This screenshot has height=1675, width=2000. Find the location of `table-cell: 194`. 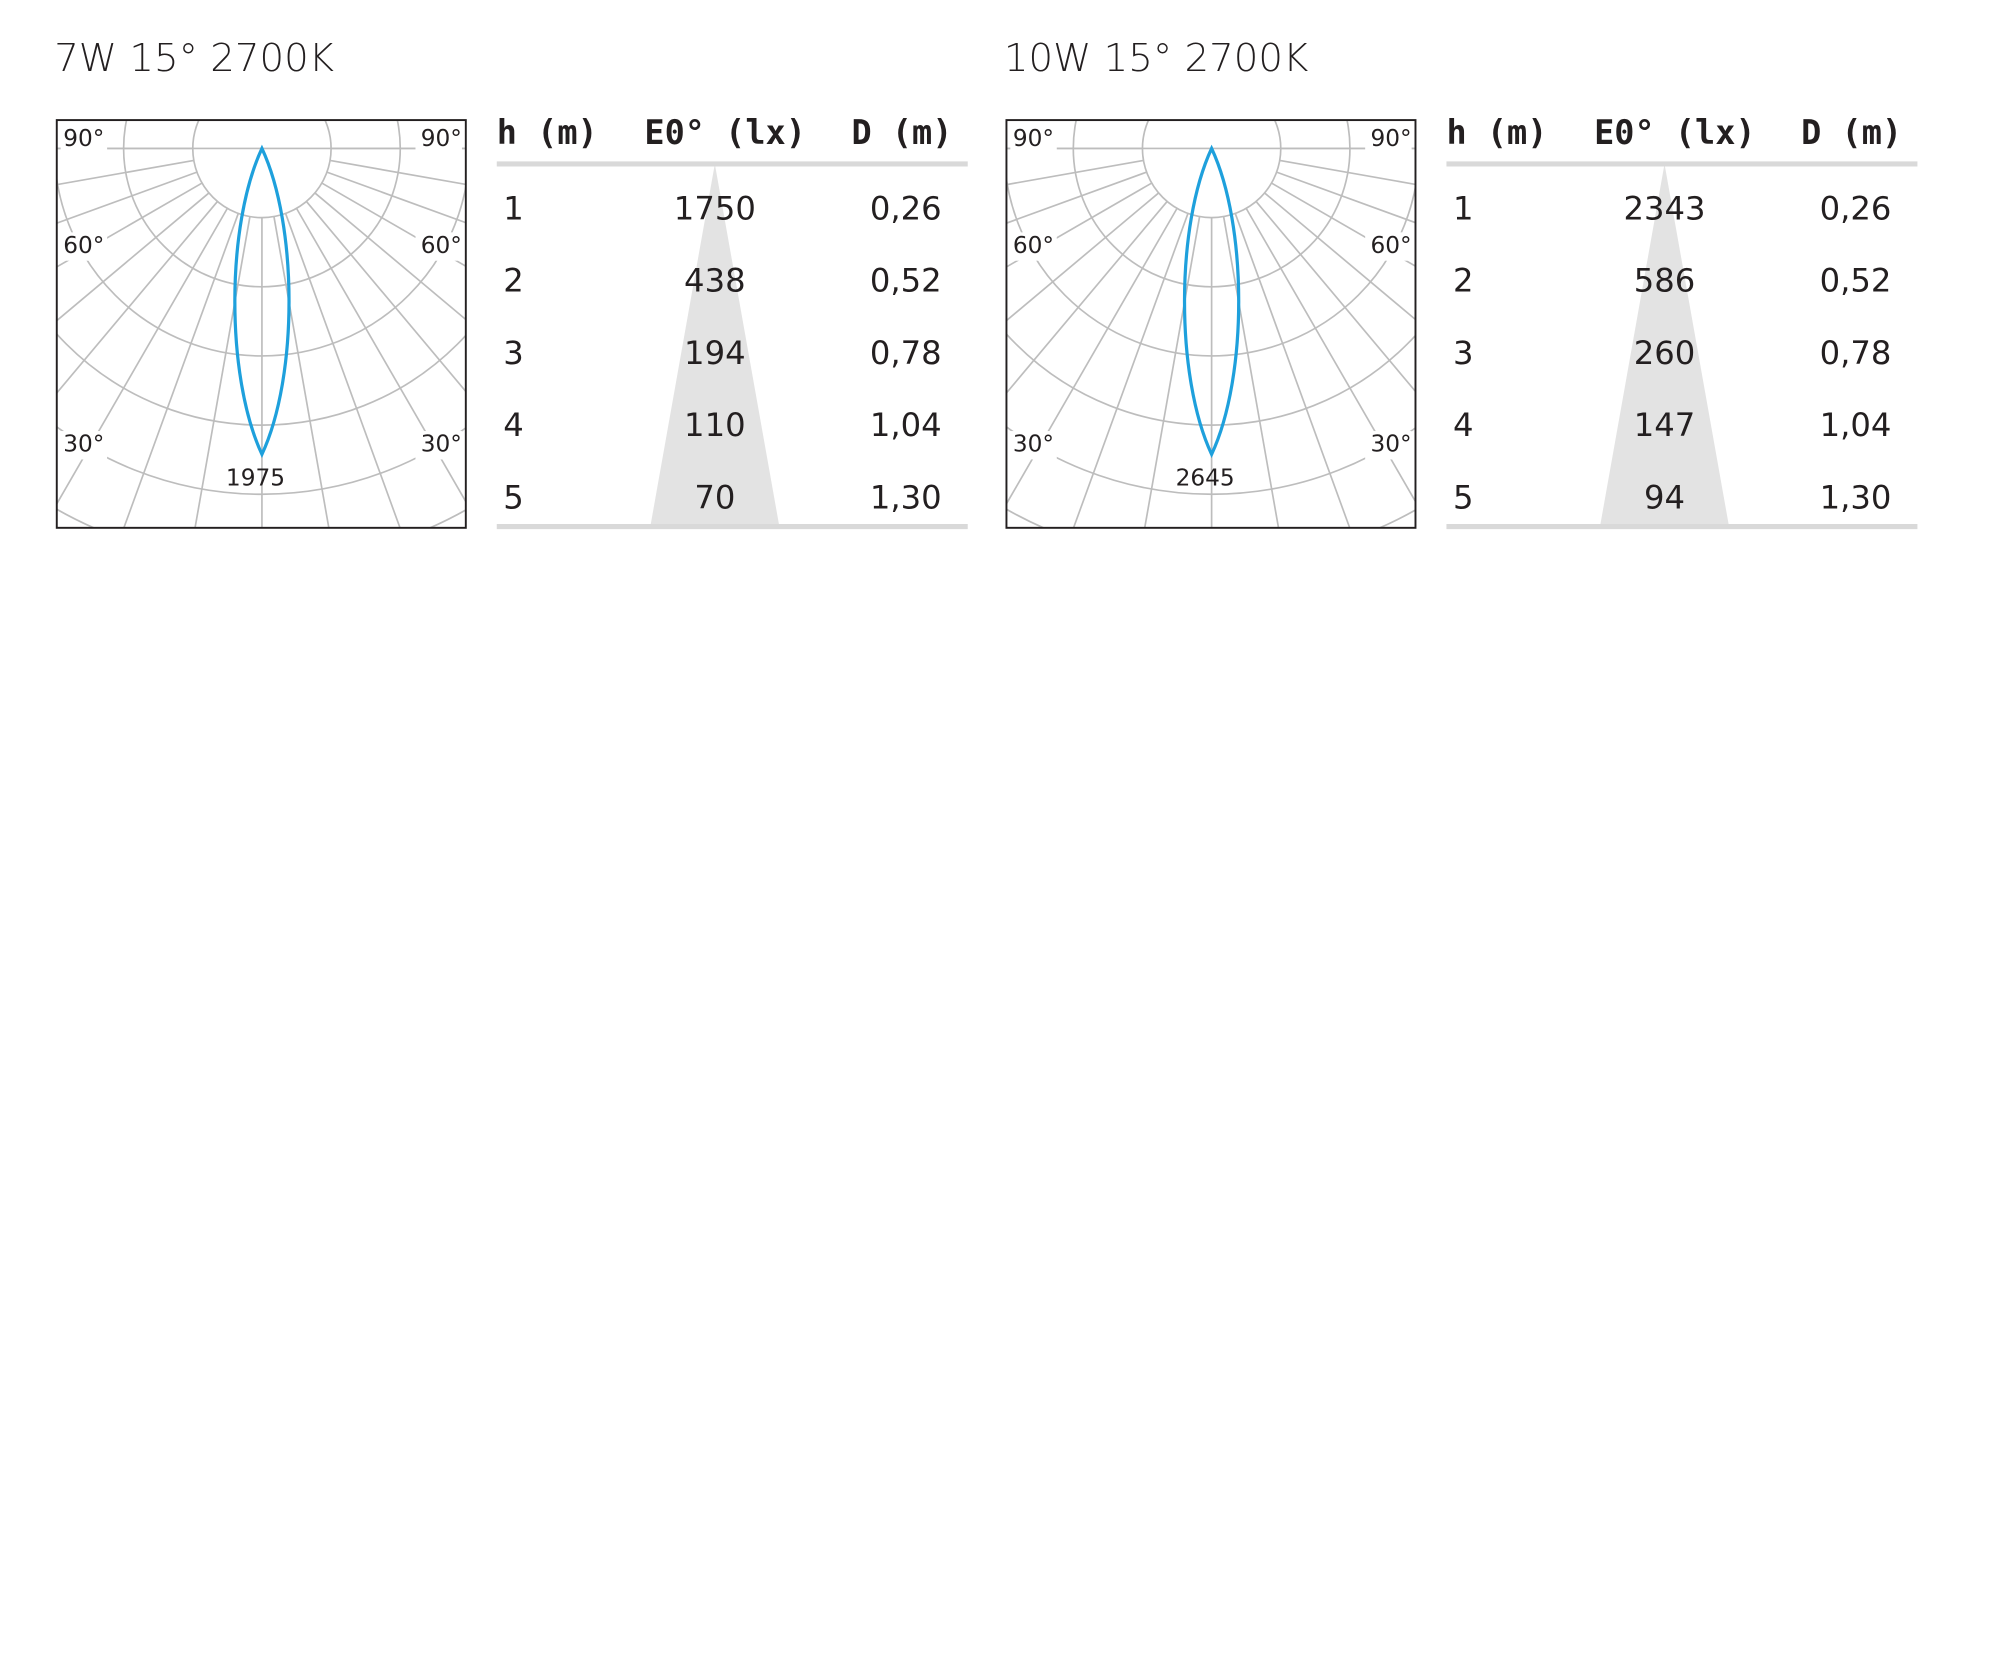

table-cell: 194 is located at coordinates (715, 353).